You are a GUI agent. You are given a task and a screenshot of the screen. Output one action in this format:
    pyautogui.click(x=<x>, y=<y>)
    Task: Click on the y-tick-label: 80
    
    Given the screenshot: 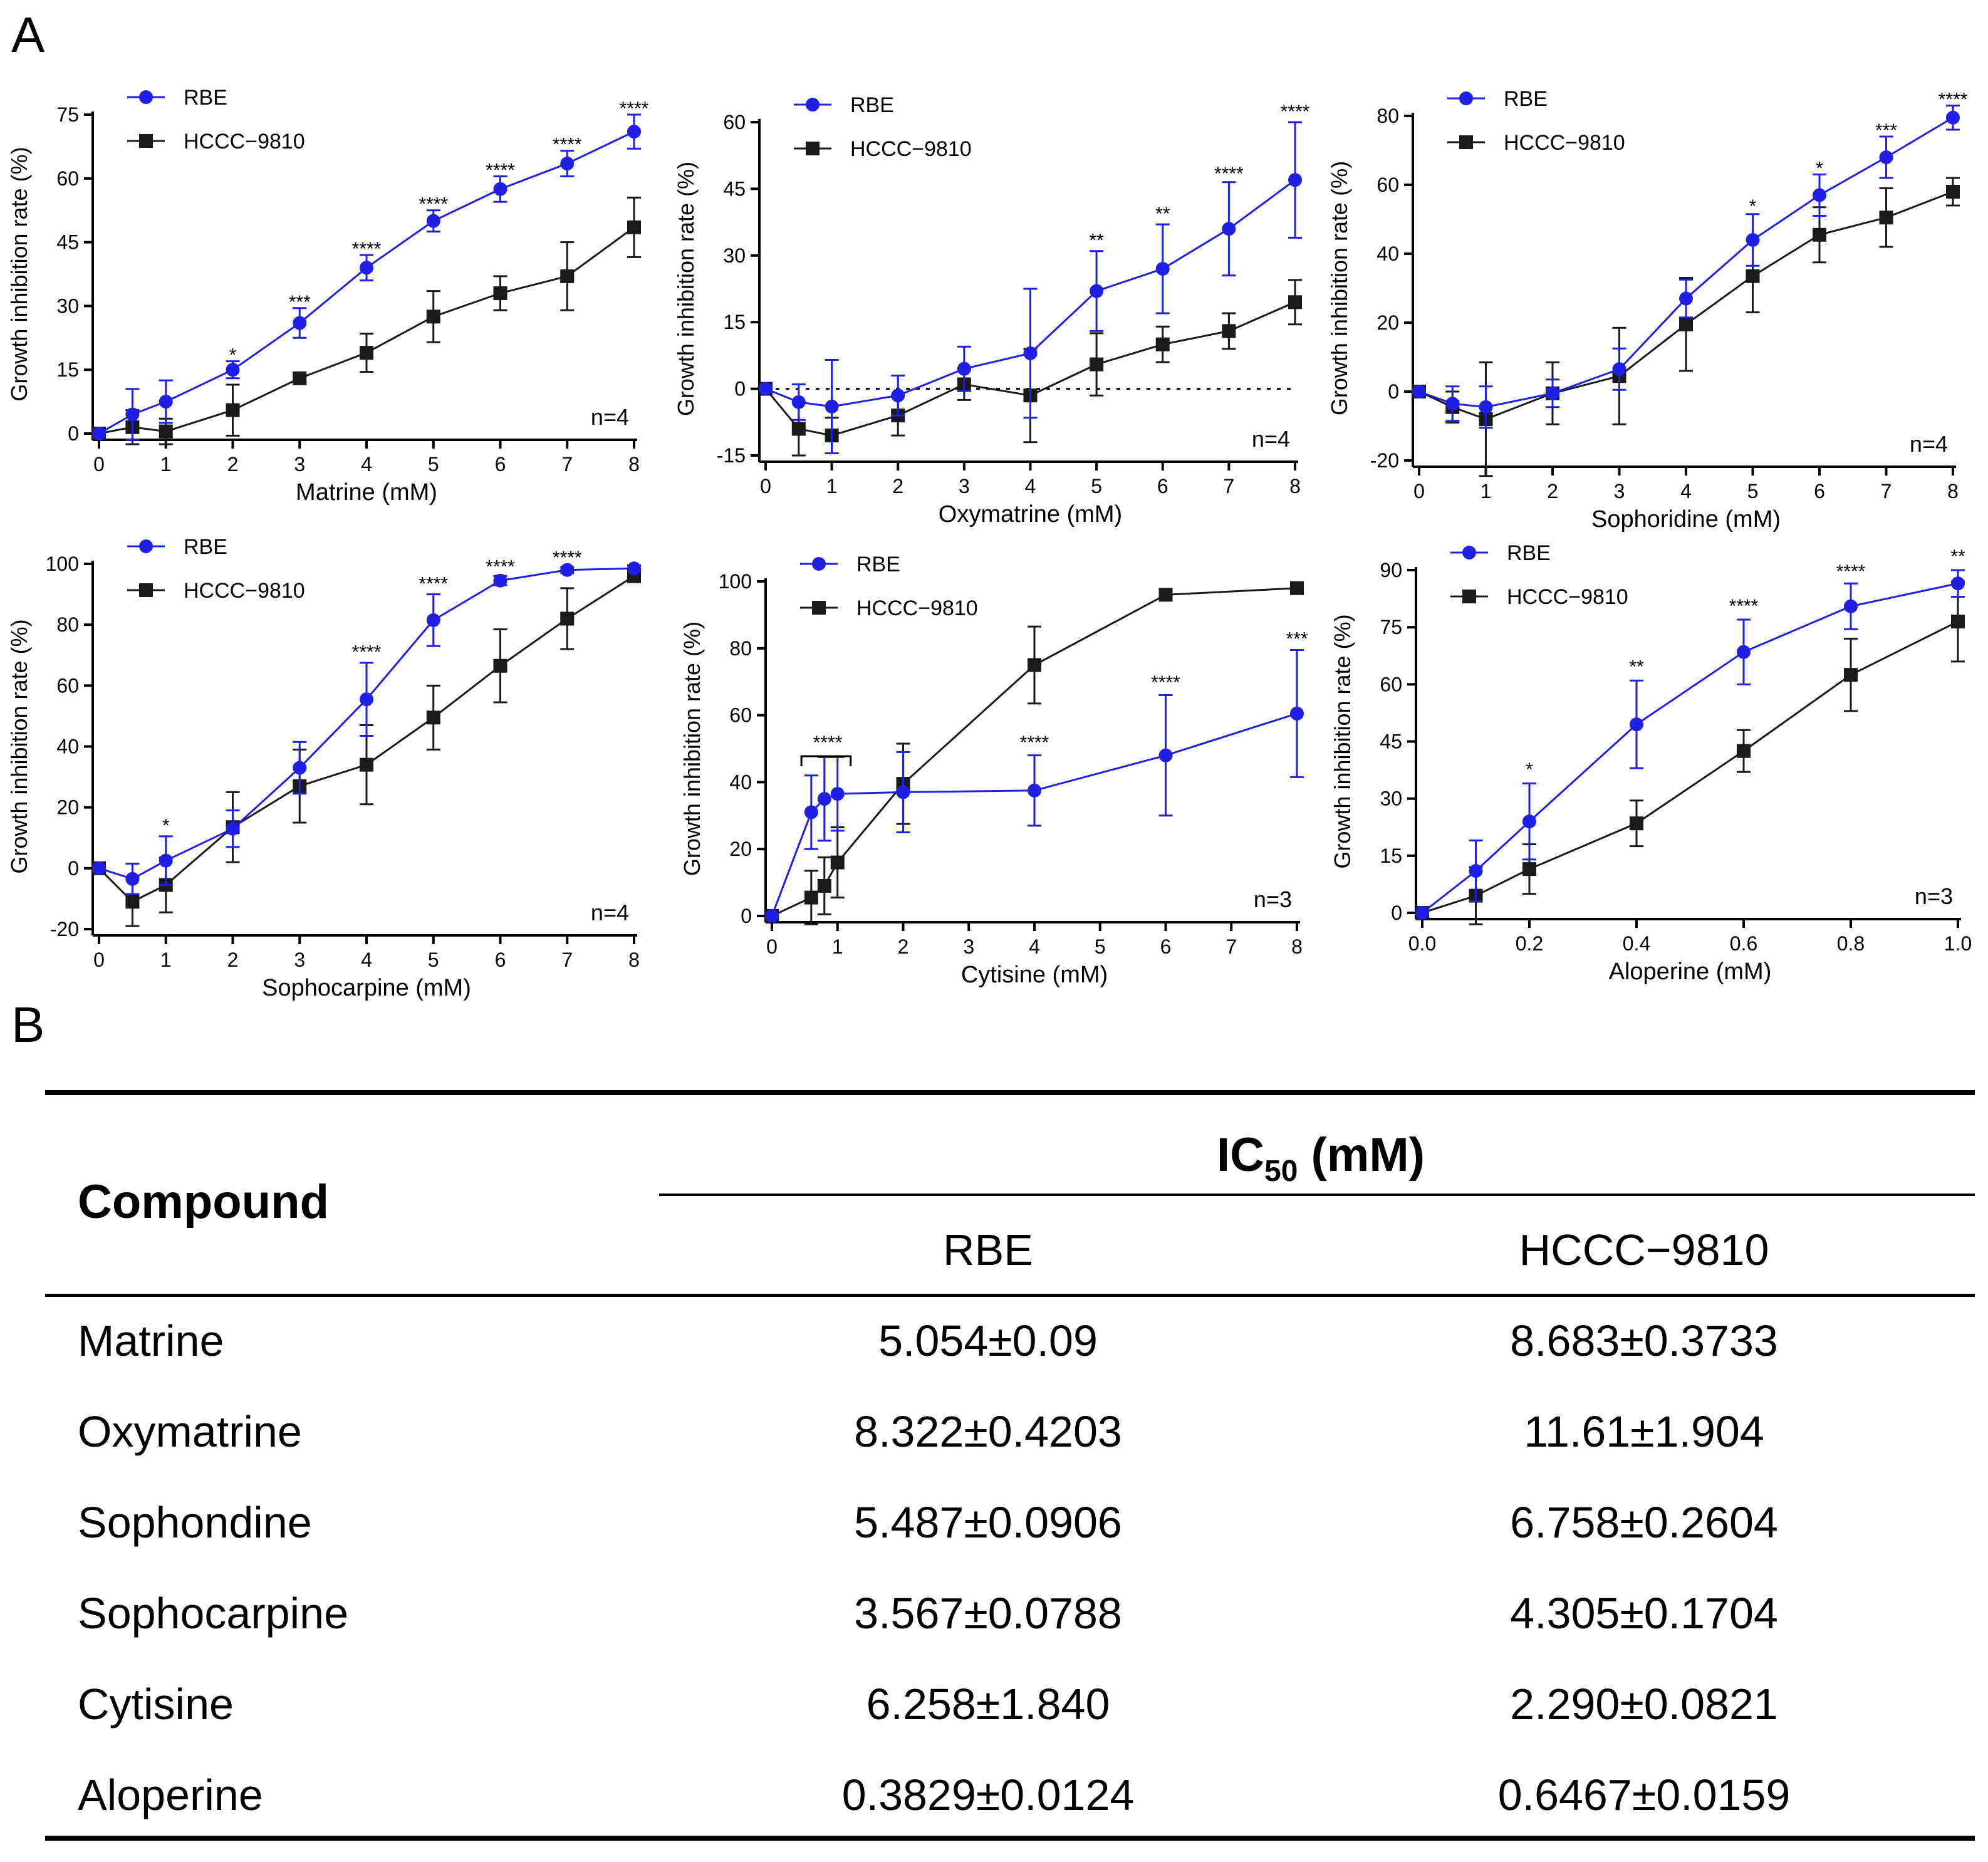 What is the action you would take?
    pyautogui.click(x=741, y=648)
    